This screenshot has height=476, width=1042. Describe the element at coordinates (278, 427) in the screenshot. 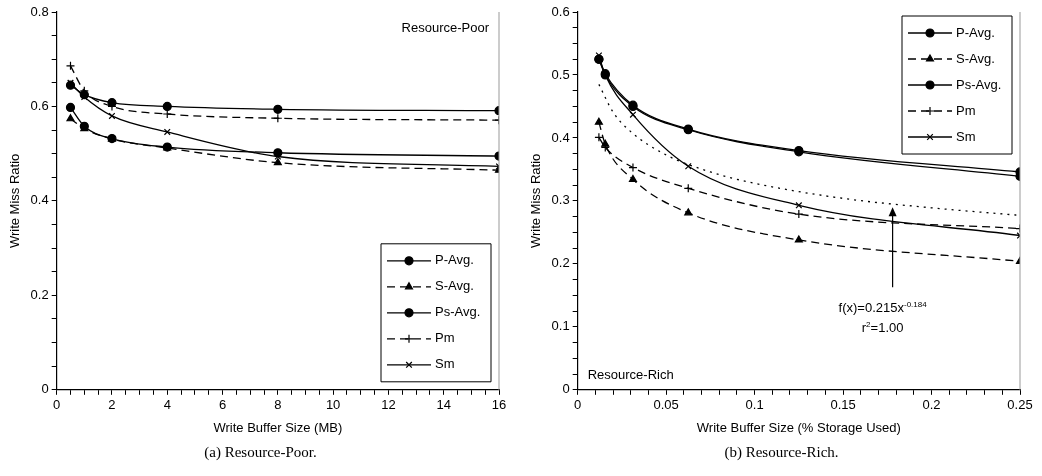

I see `x-axis-title: Write Buffer Size (MB)` at that location.